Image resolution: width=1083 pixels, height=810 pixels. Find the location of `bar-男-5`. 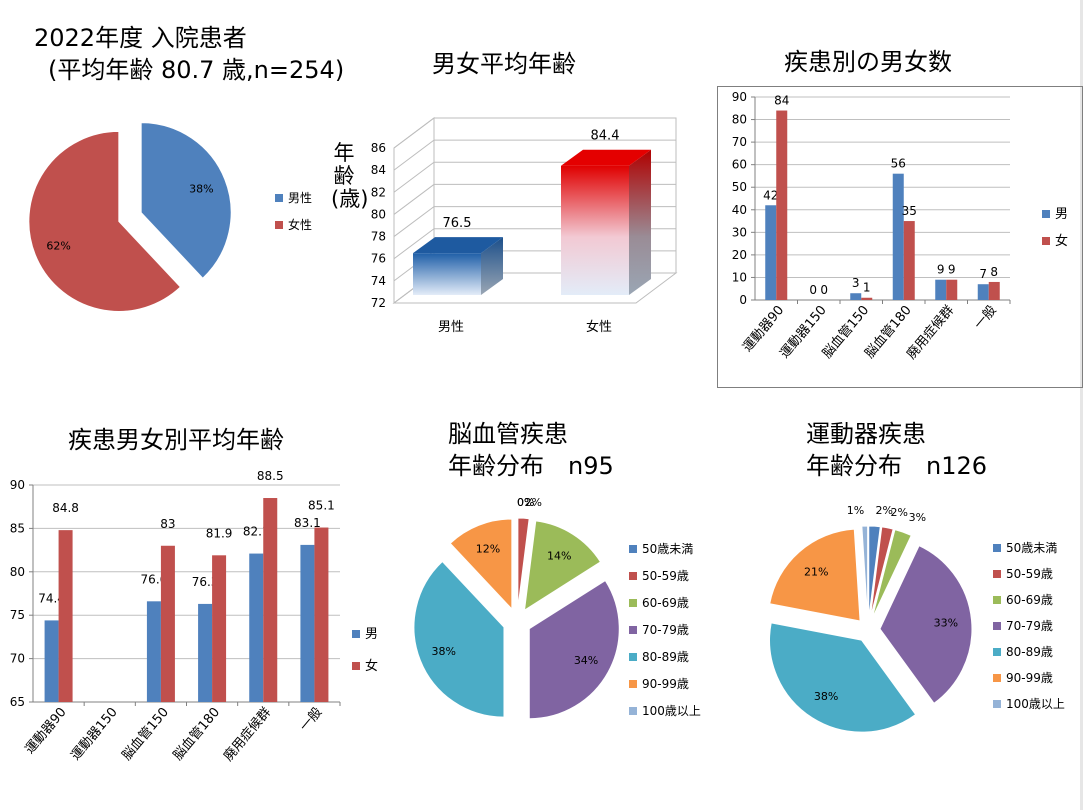

bar-男-5 is located at coordinates (307, 623).